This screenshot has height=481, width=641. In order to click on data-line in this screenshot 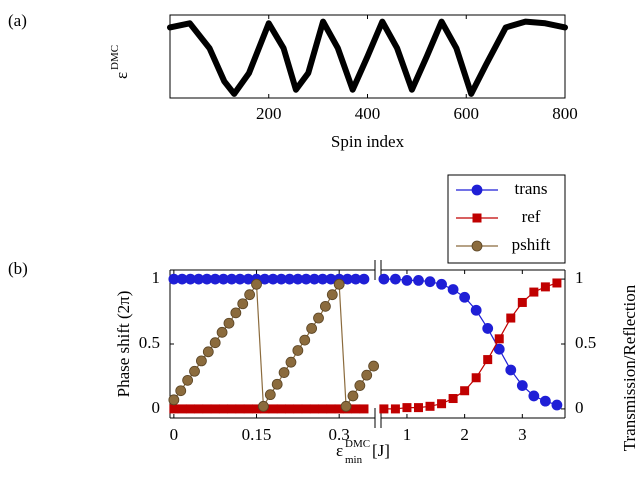, I will do `click(367, 57)`.